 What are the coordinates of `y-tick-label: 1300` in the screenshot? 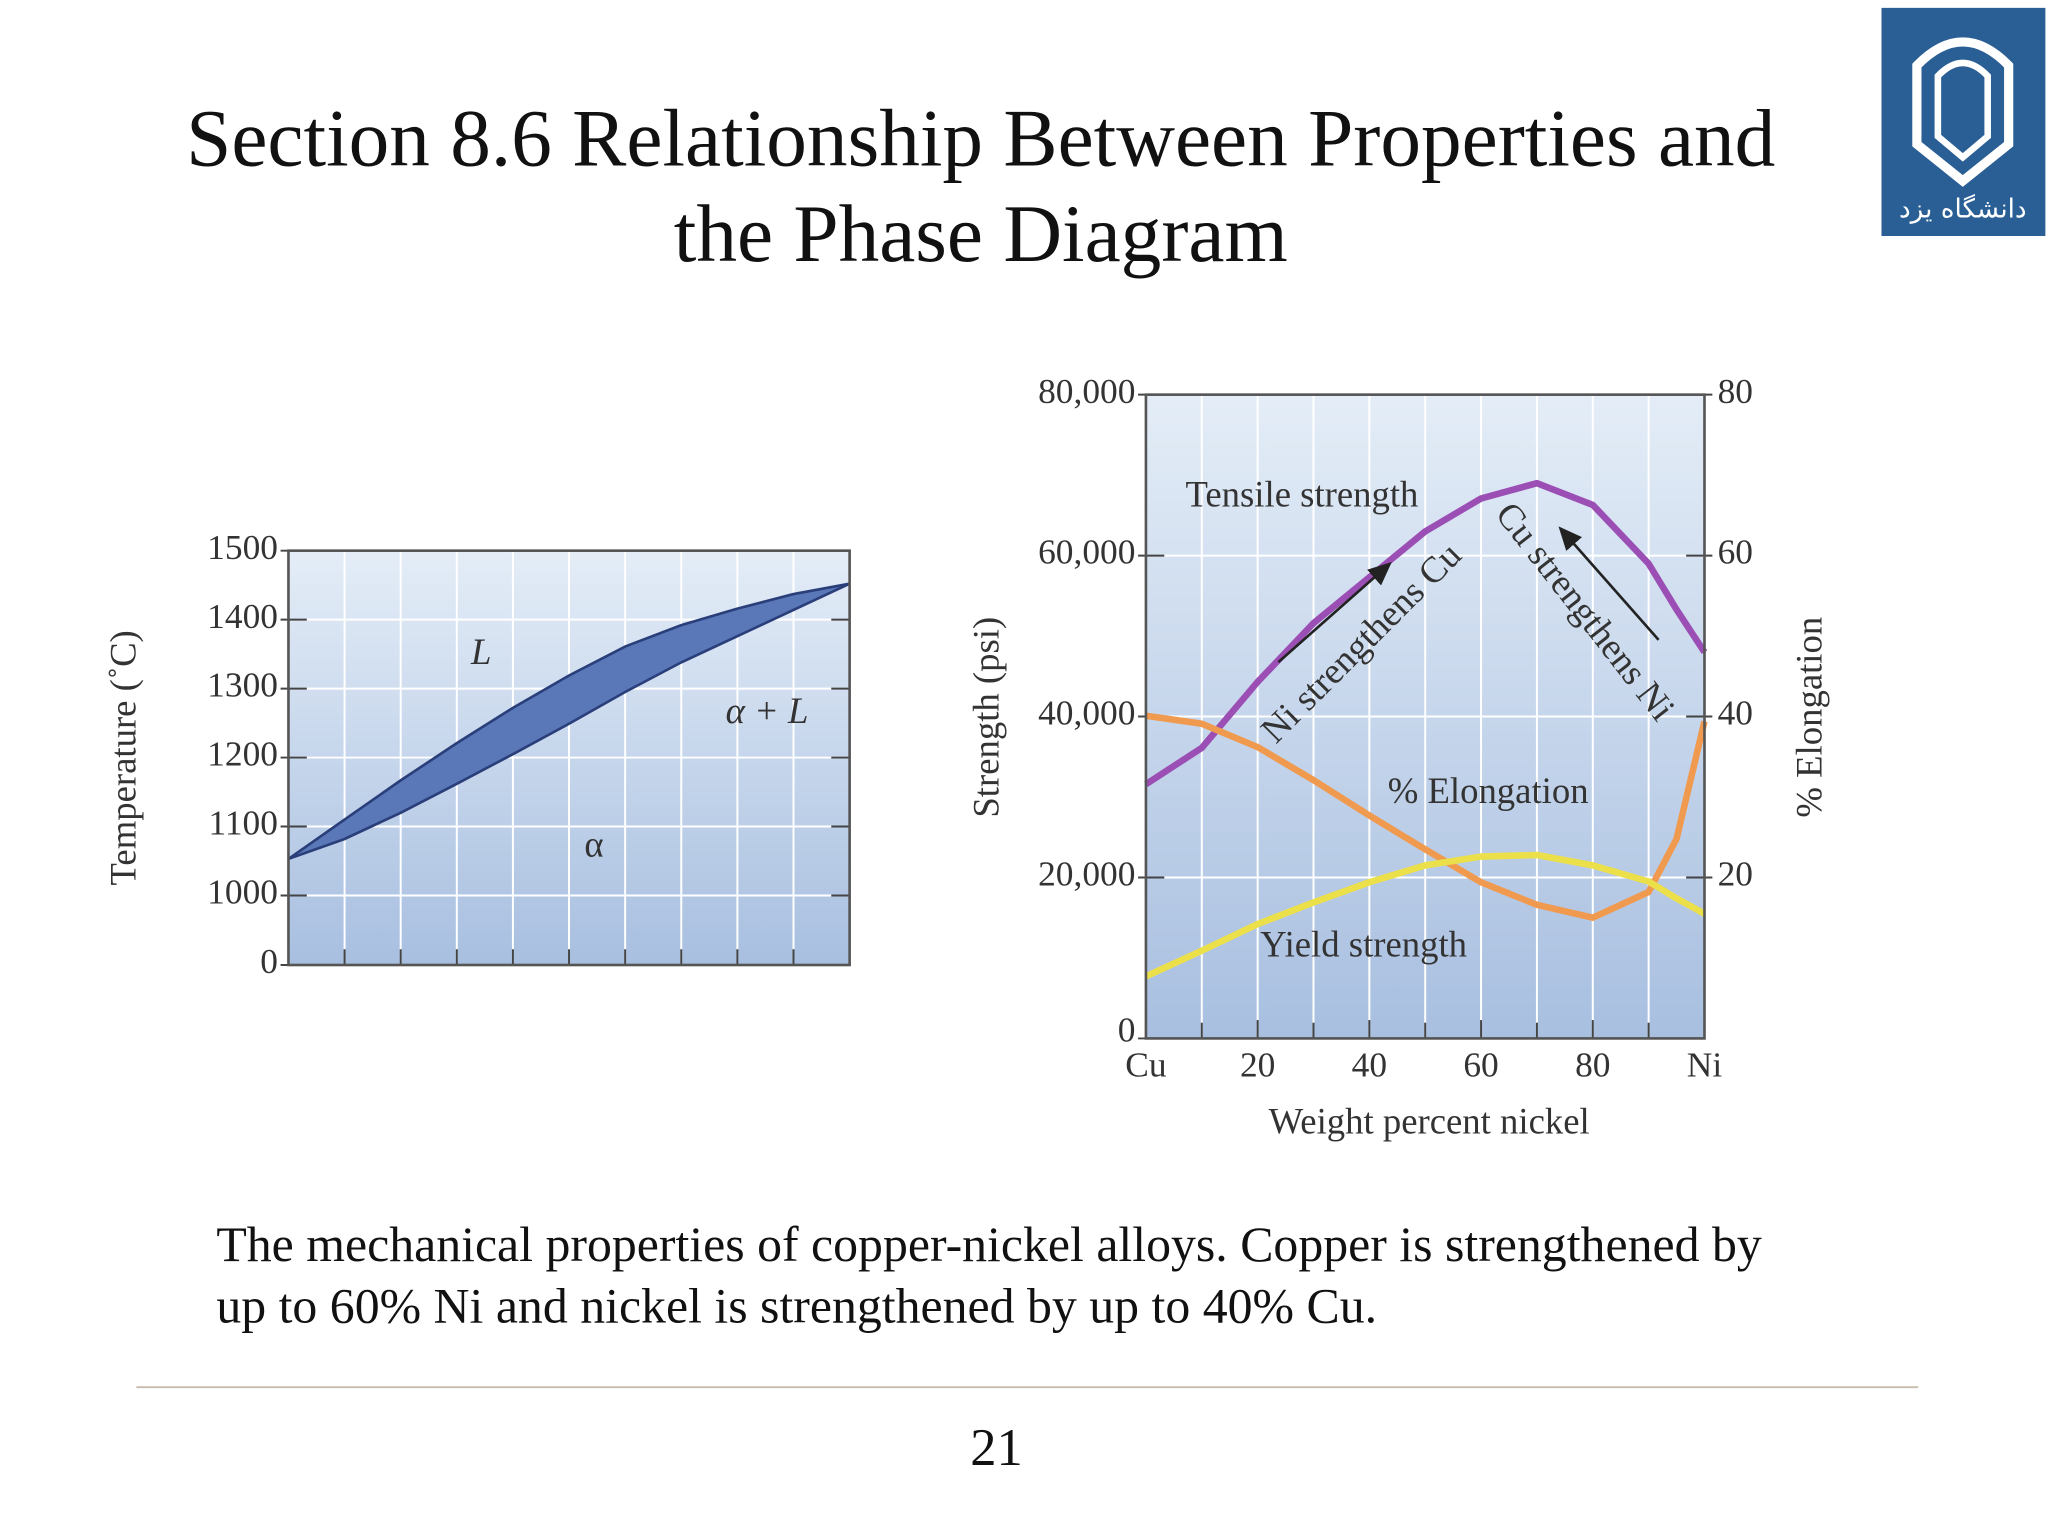 It's located at (242, 685).